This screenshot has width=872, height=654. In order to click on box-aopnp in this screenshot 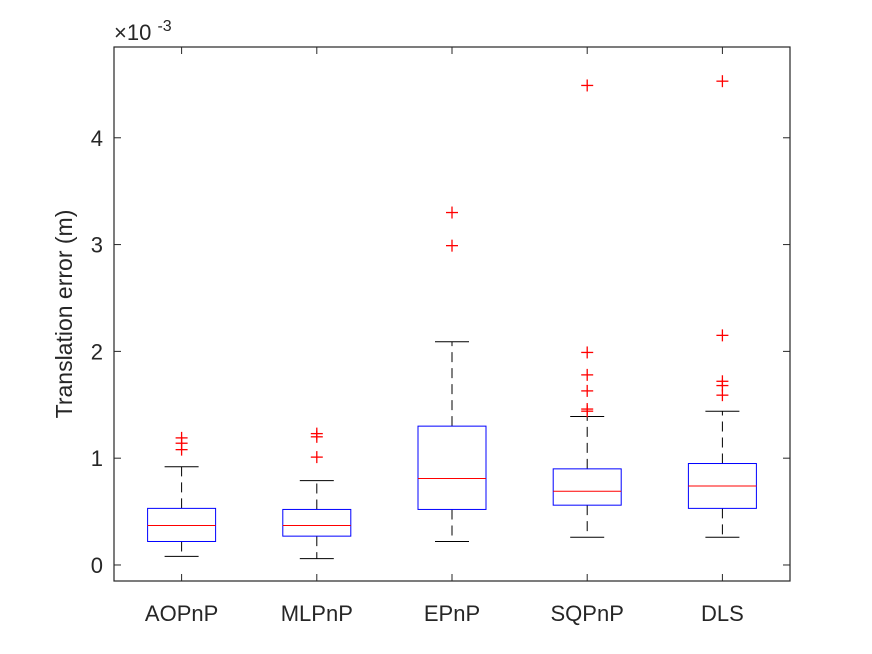, I will do `click(182, 494)`.